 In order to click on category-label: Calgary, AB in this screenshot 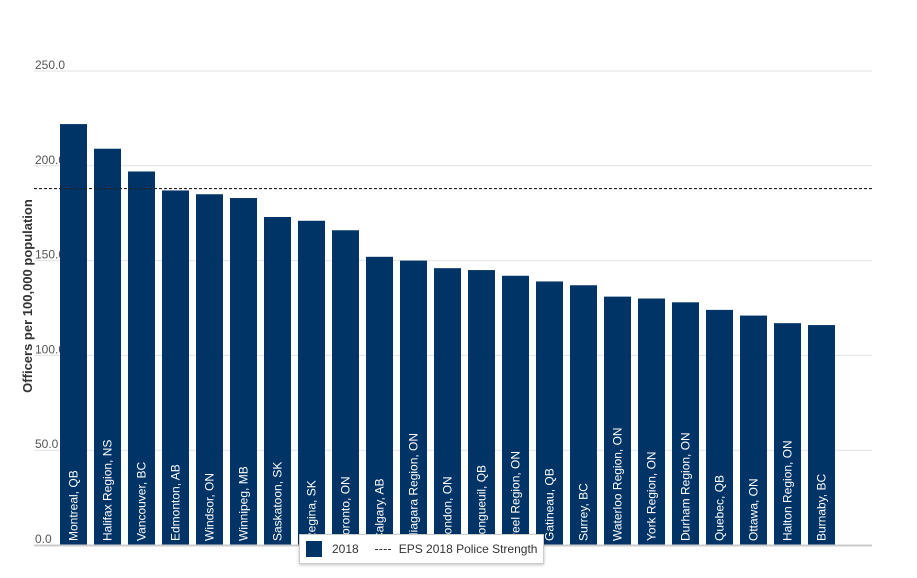, I will do `click(380, 510)`.